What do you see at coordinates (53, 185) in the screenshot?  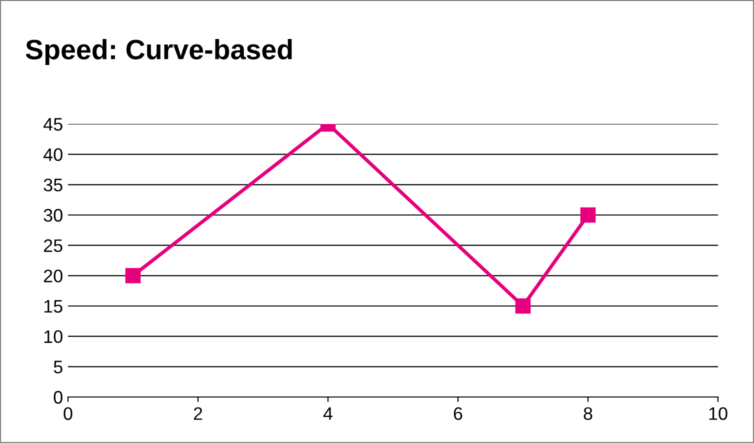 I see `y-tick-label: 35` at bounding box center [53, 185].